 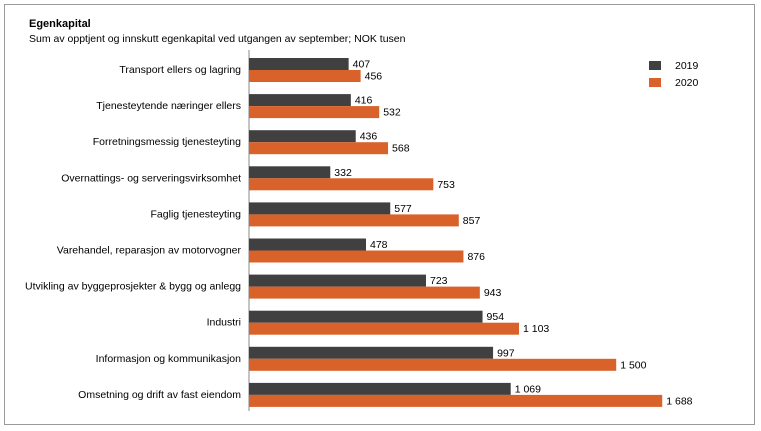 What do you see at coordinates (687, 65) in the screenshot?
I see `legend-label-2019: 2019` at bounding box center [687, 65].